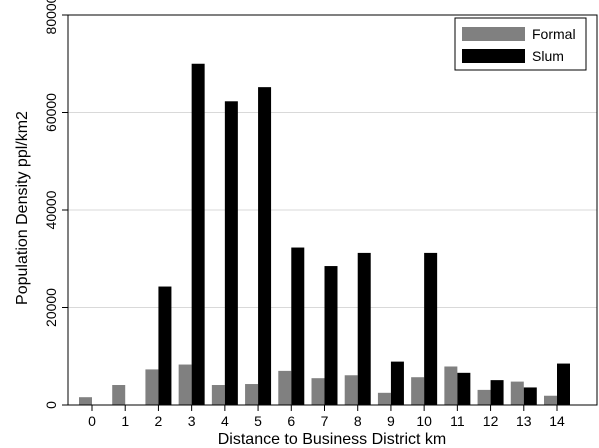  What do you see at coordinates (225, 421) in the screenshot?
I see `x-tick-label: 4` at bounding box center [225, 421].